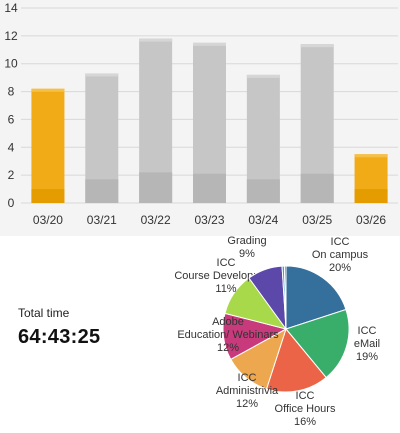 Image resolution: width=400 pixels, height=433 pixels. Describe the element at coordinates (156, 121) in the screenshot. I see `bar-03/22` at that location.